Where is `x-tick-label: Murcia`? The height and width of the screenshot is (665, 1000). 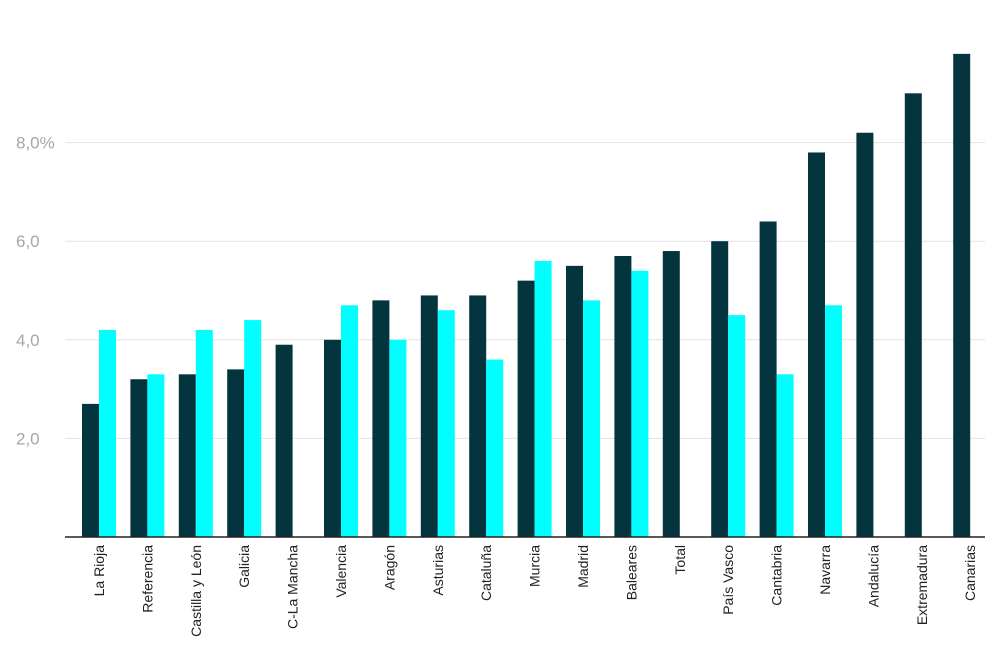
x-tick-label: Murcia is located at coordinates (535, 566).